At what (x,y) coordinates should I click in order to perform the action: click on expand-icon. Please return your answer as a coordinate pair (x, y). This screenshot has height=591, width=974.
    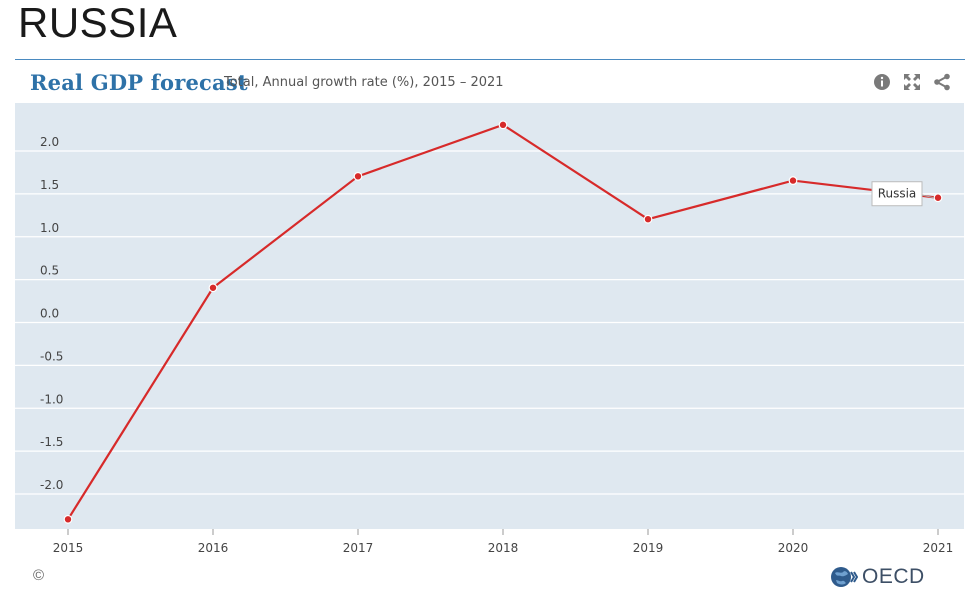
    Looking at the image, I should click on (912, 82).